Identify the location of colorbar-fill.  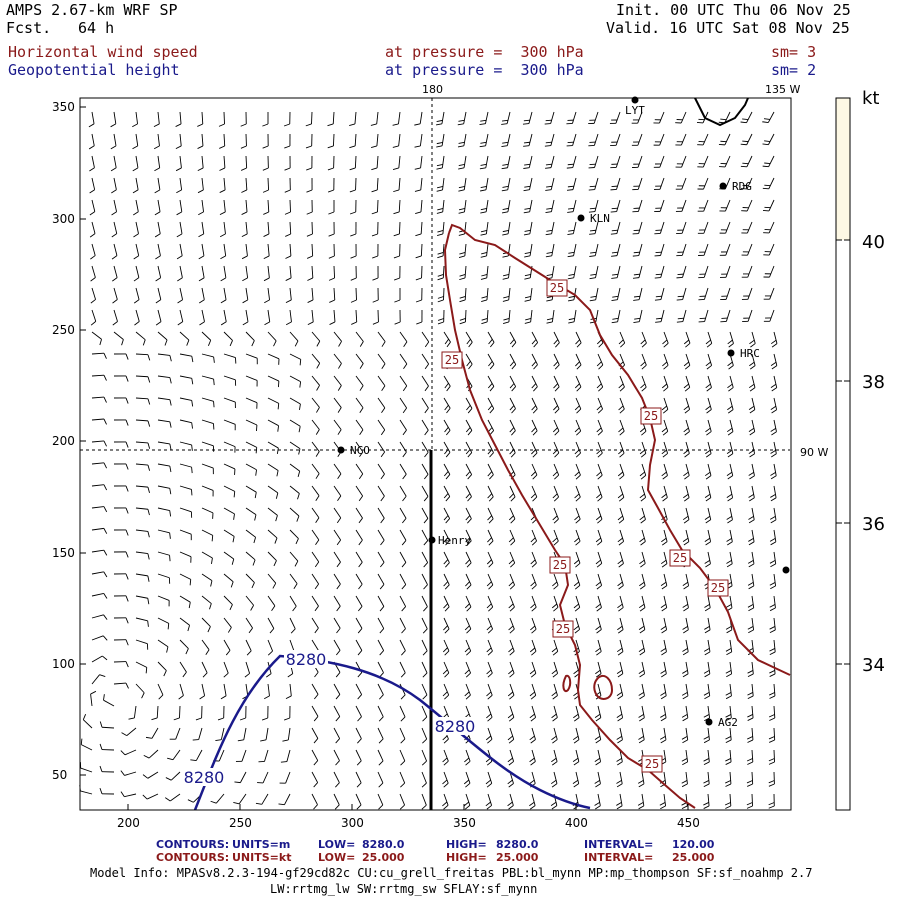
(843, 169).